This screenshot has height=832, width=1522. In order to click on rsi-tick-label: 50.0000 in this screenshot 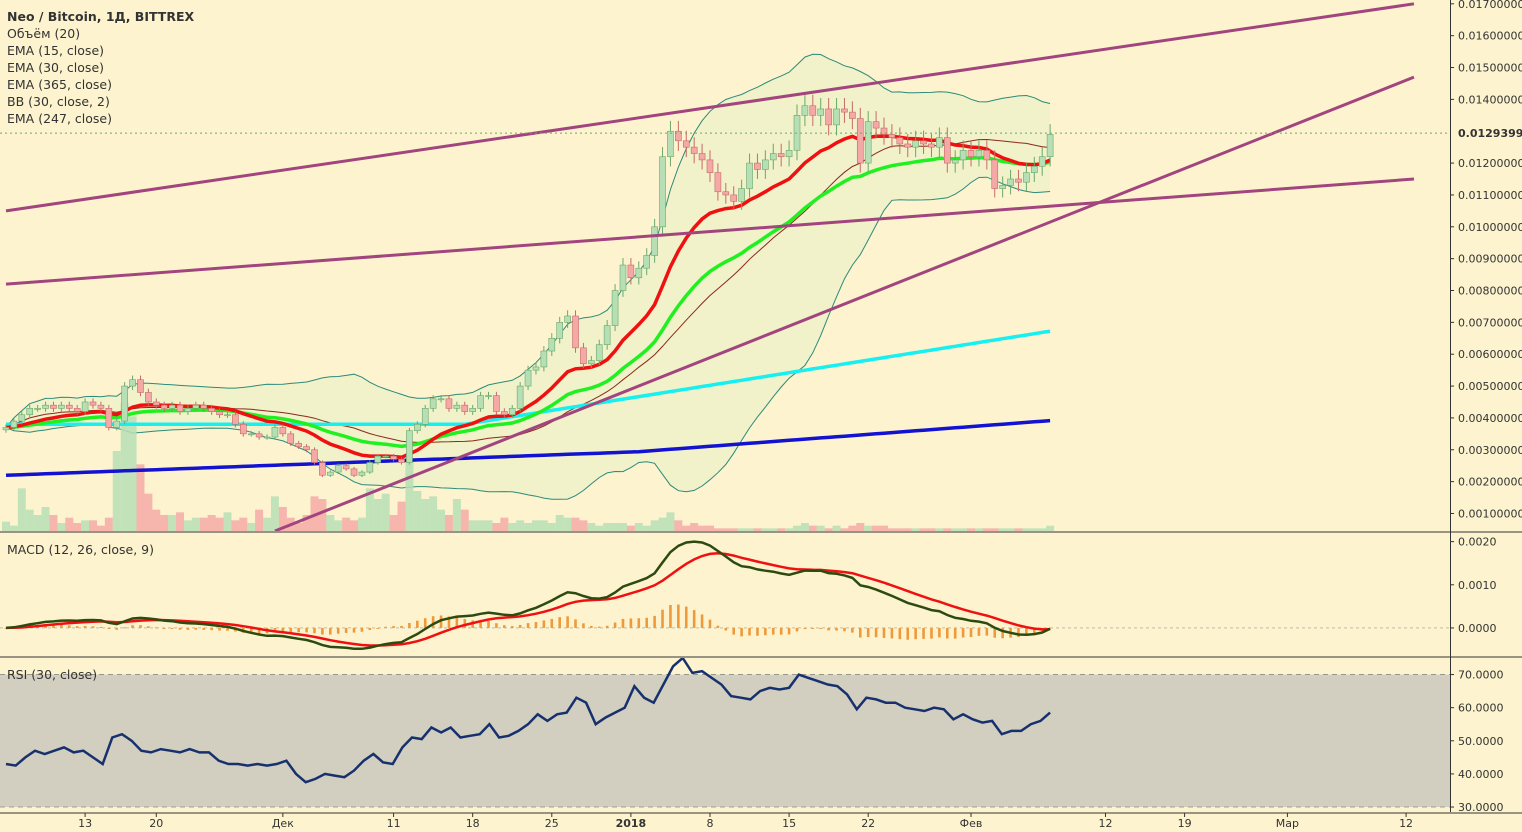, I will do `click(1481, 741)`.